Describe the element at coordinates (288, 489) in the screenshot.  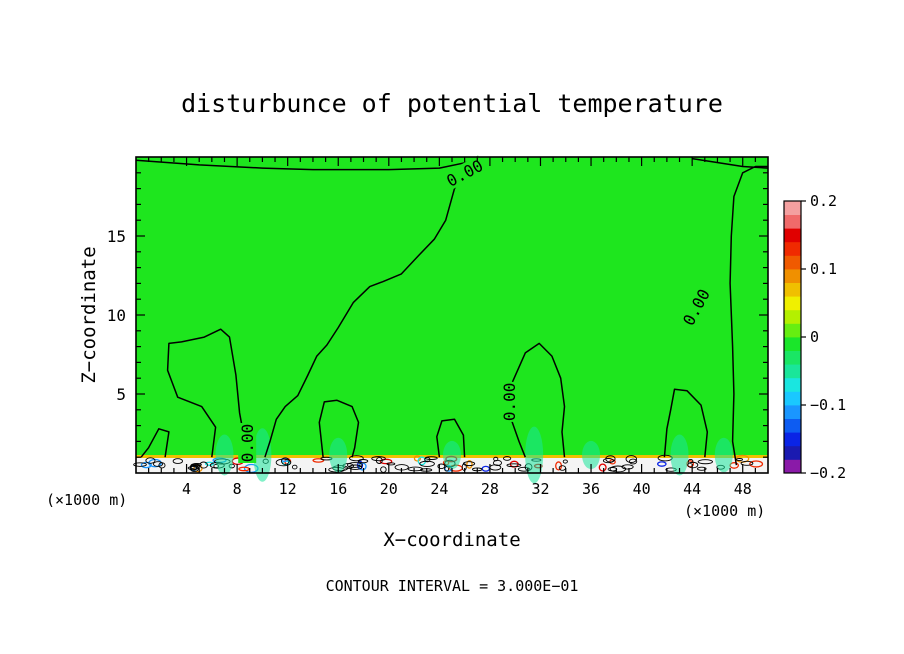
I see `x-tick-label: 12` at that location.